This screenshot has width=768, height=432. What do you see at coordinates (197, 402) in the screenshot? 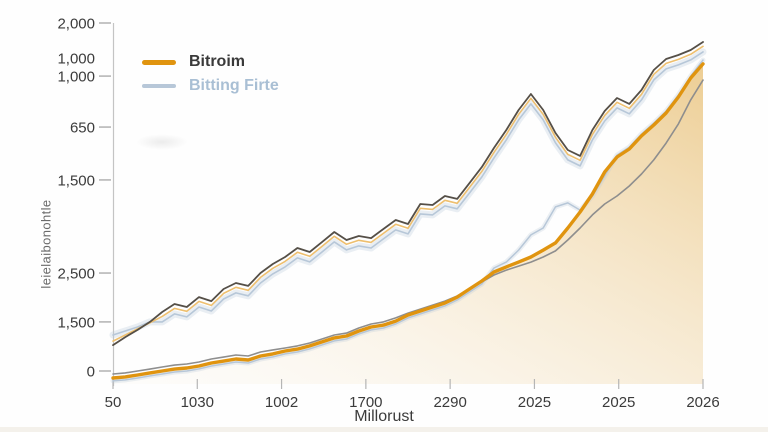
I see `x-tick-label: 1030` at bounding box center [197, 402].